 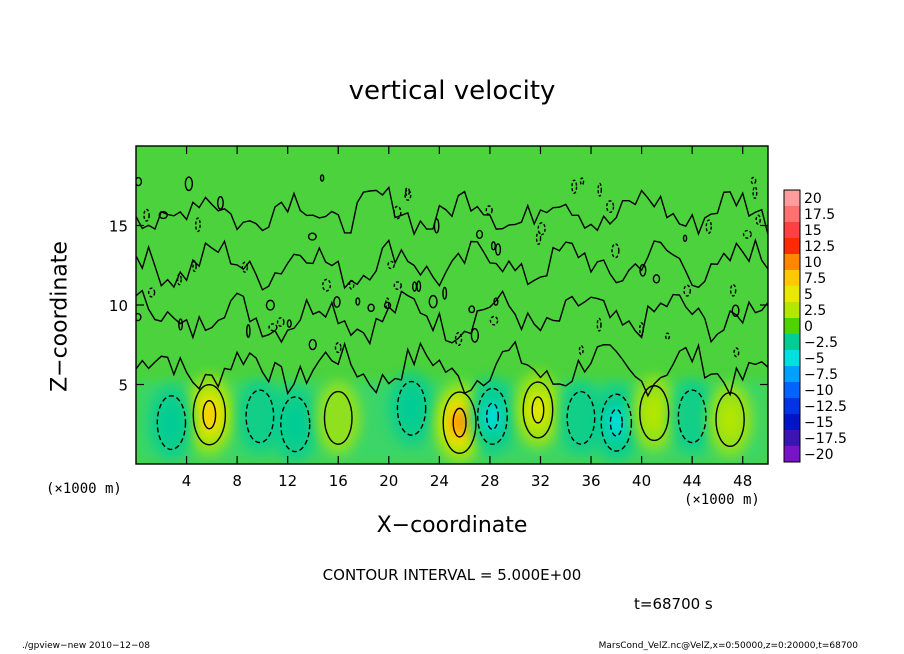 I want to click on colorbar-label: 7.5, so click(x=815, y=279).